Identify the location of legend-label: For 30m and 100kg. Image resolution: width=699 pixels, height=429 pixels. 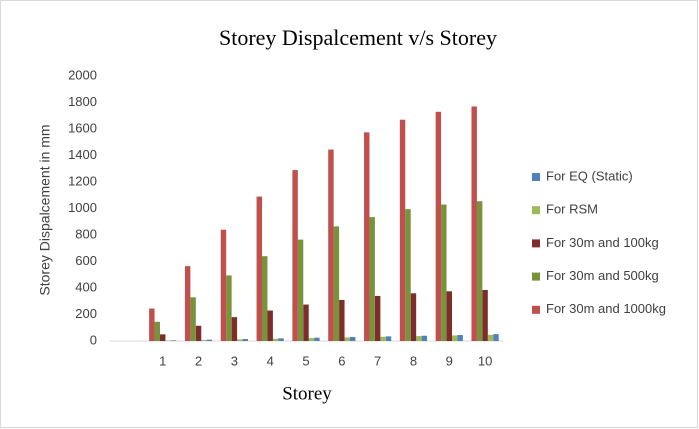
(602, 242).